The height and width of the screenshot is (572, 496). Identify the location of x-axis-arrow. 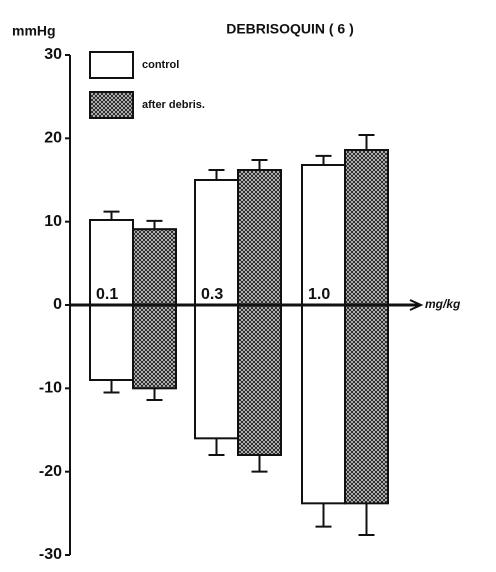
(416, 305).